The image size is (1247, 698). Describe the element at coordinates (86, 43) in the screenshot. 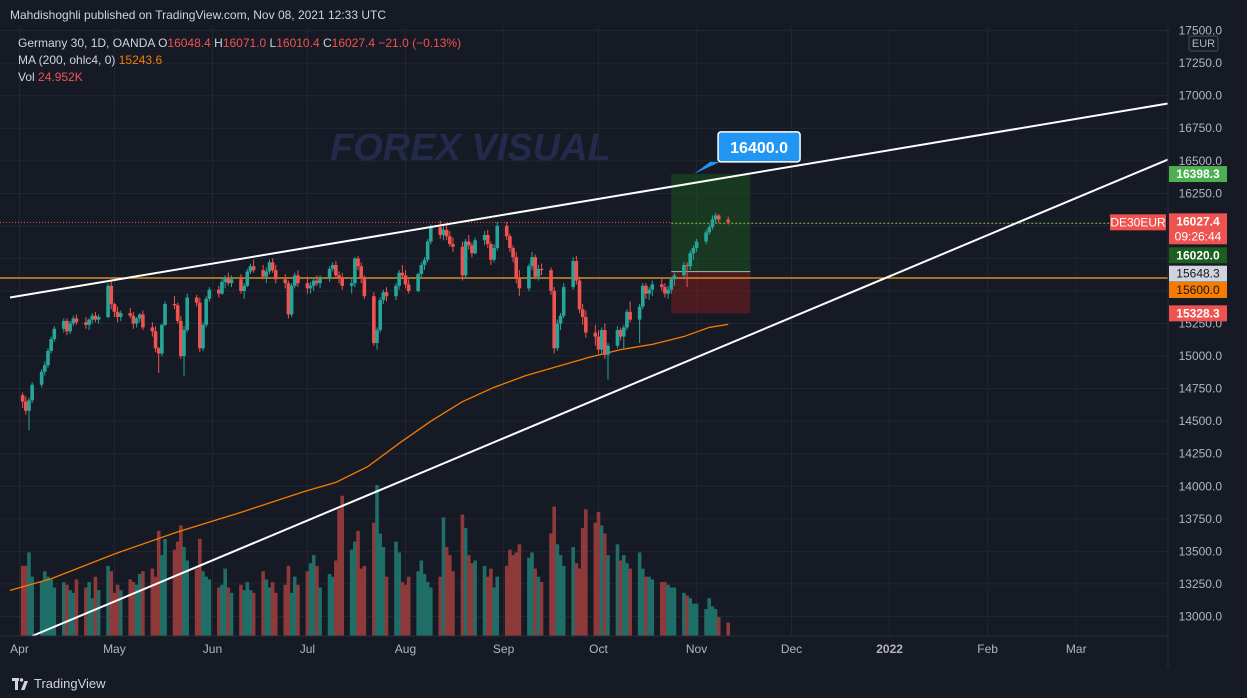

I see `legend-symbol: Germany 30, 1D, OANDA` at that location.